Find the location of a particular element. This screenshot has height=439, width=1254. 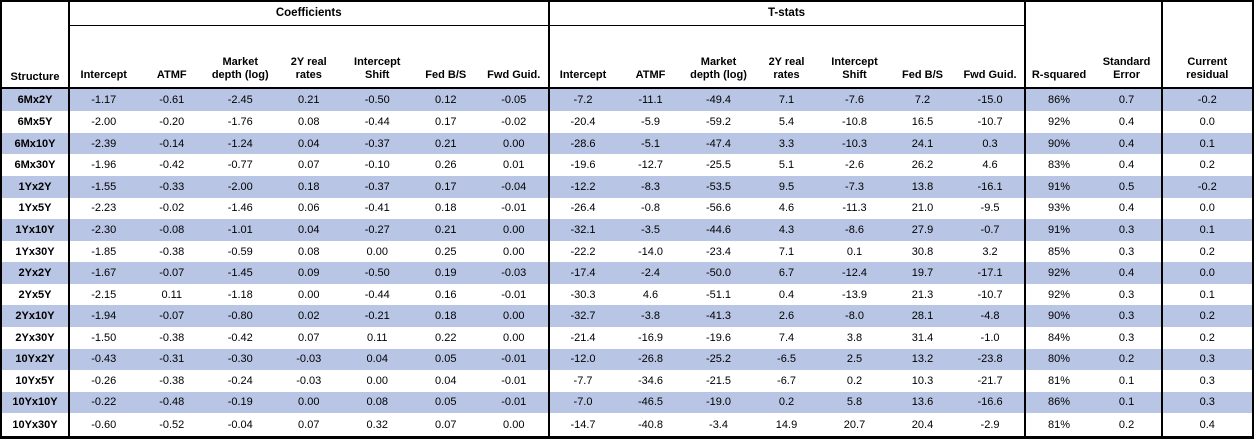

column-header-current-residual: Current residual is located at coordinates (1207, 57).